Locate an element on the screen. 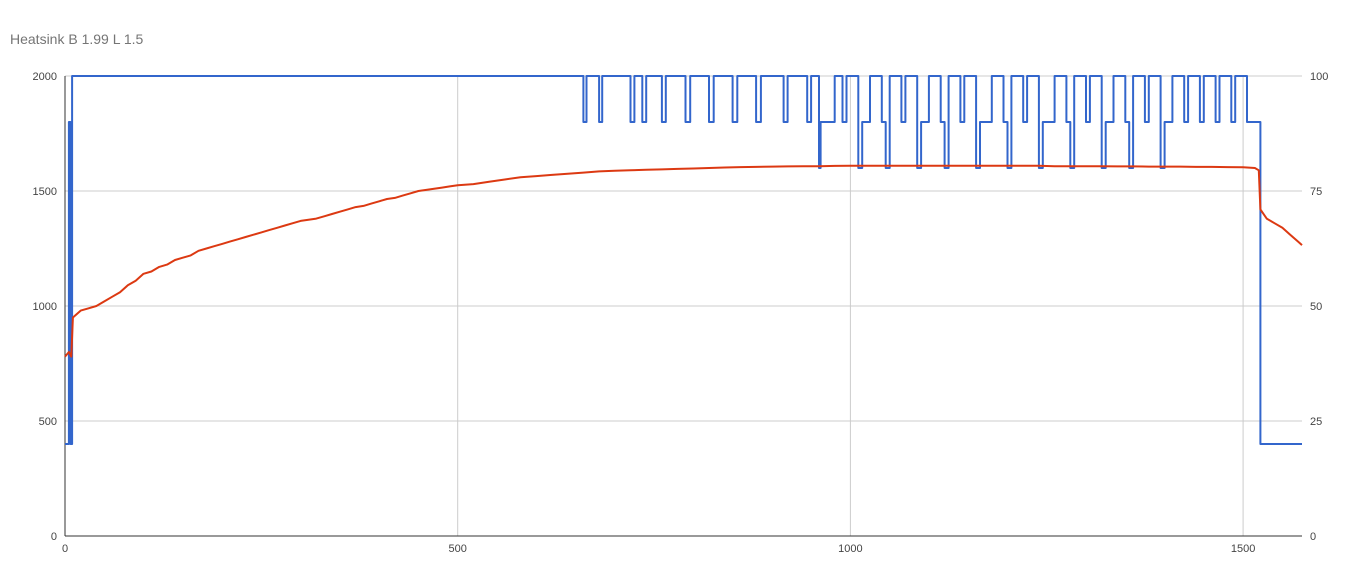 This screenshot has width=1360, height=585. y-right-tick-label: 0 is located at coordinates (1313, 537).